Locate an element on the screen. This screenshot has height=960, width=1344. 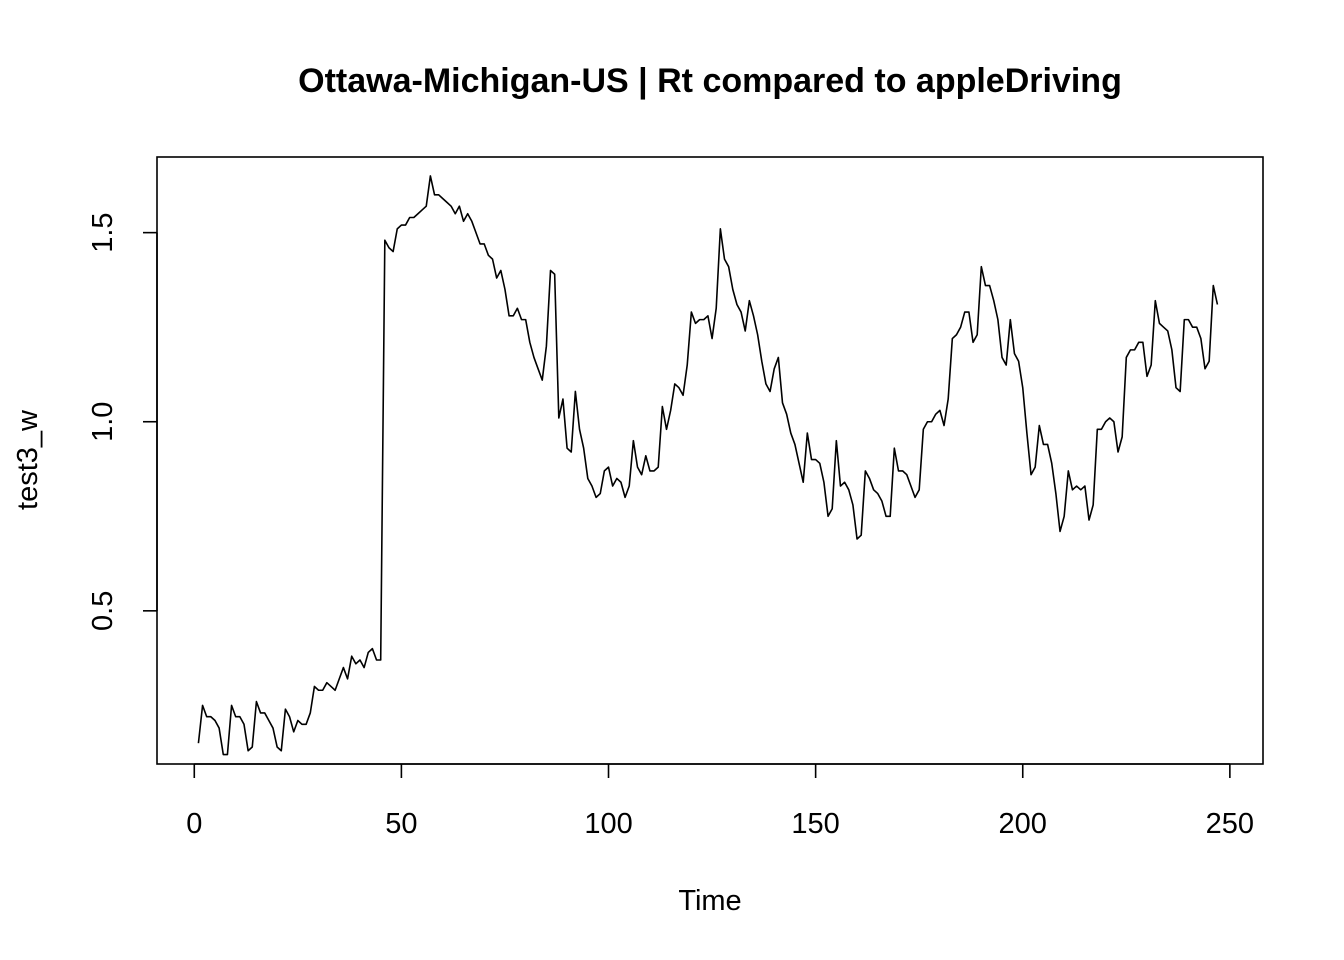
x-tick-label: 50 is located at coordinates (401, 824).